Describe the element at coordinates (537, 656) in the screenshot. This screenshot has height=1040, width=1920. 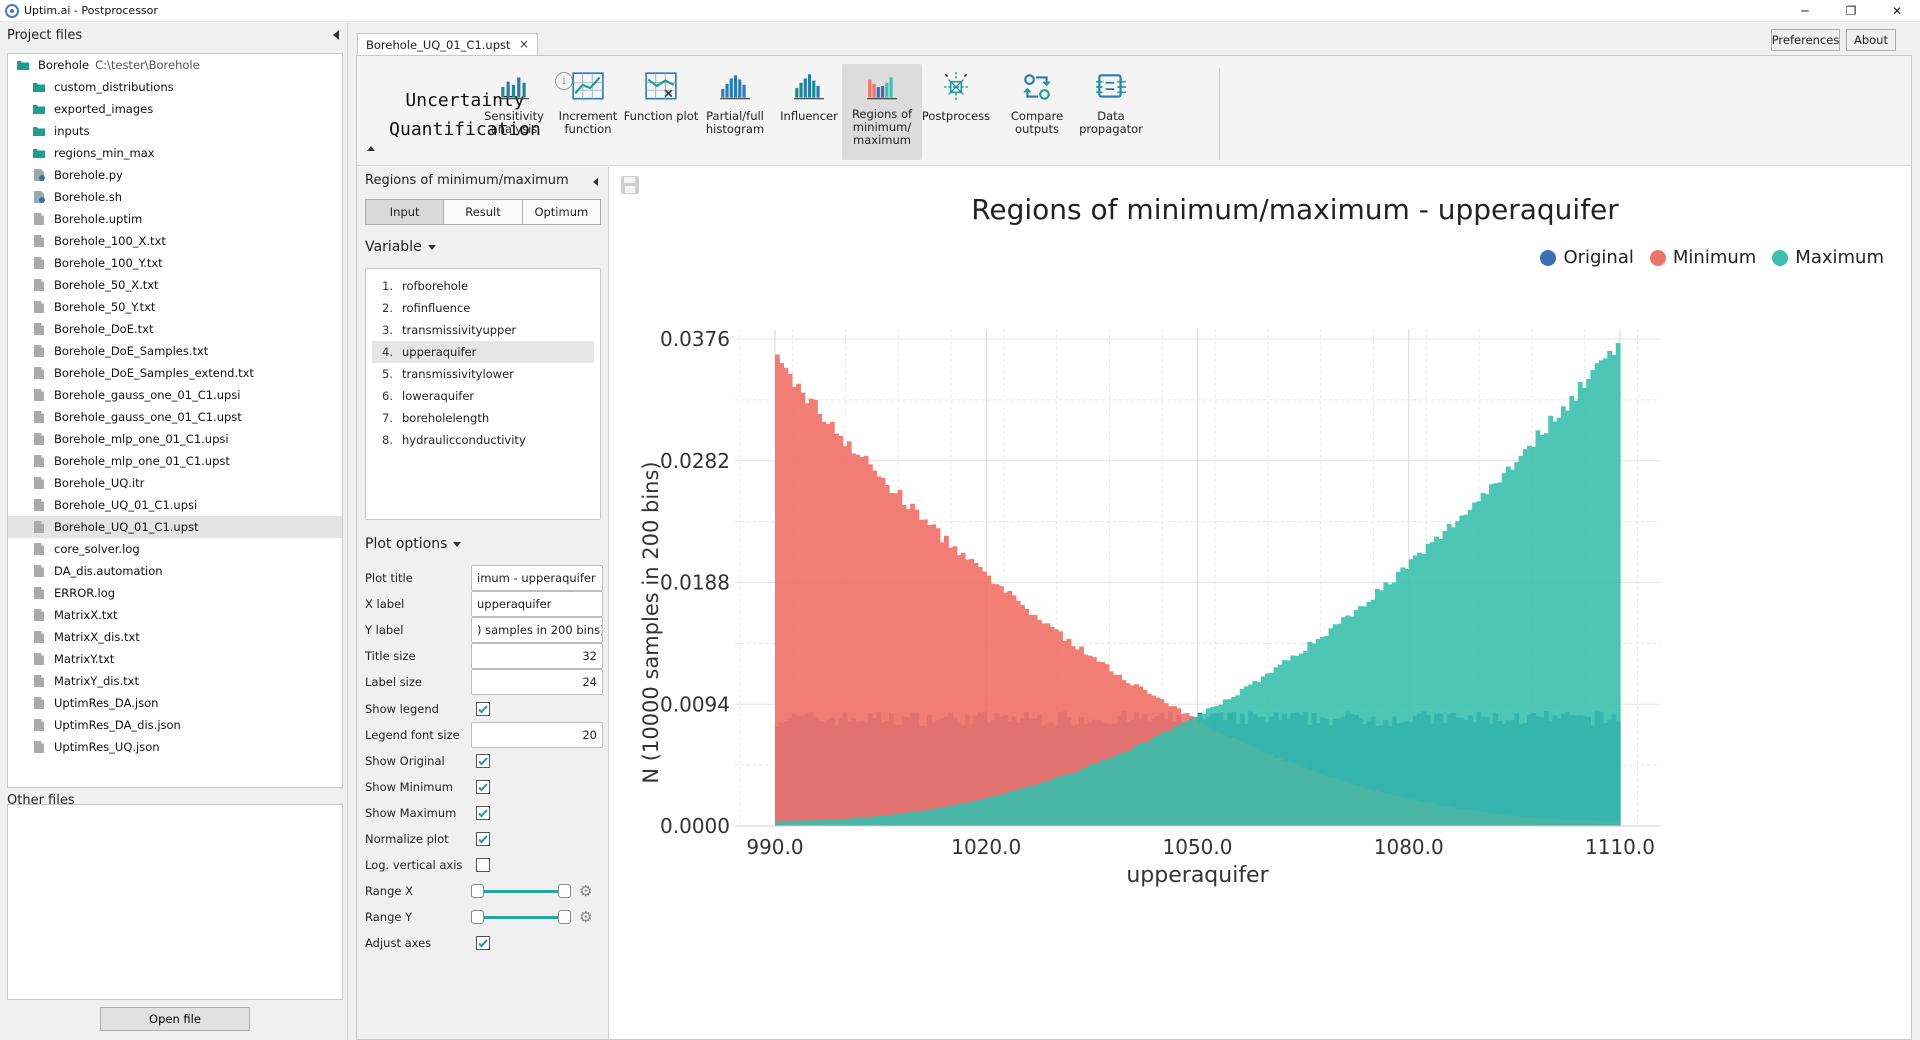
I see `plot-option-input: 32` at that location.